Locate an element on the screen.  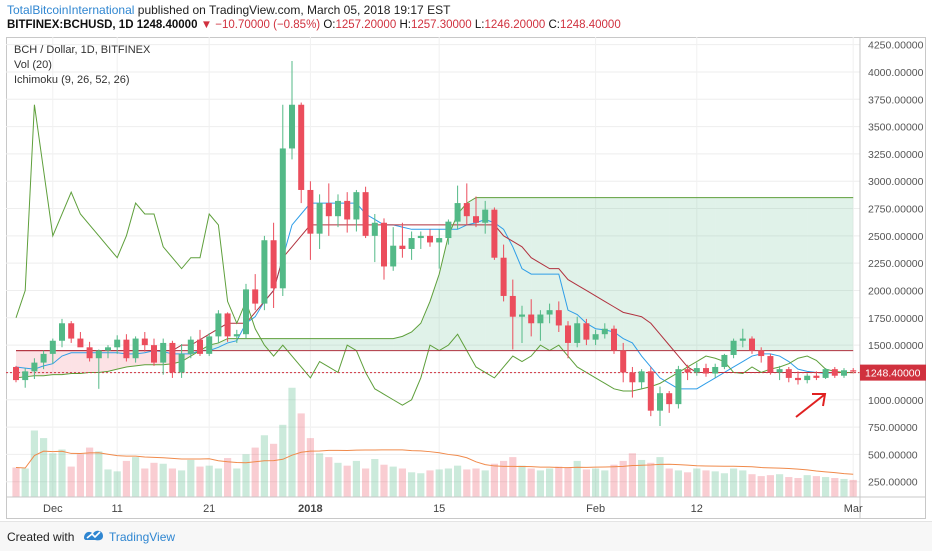
x-tick-label: Feb is located at coordinates (595, 509).